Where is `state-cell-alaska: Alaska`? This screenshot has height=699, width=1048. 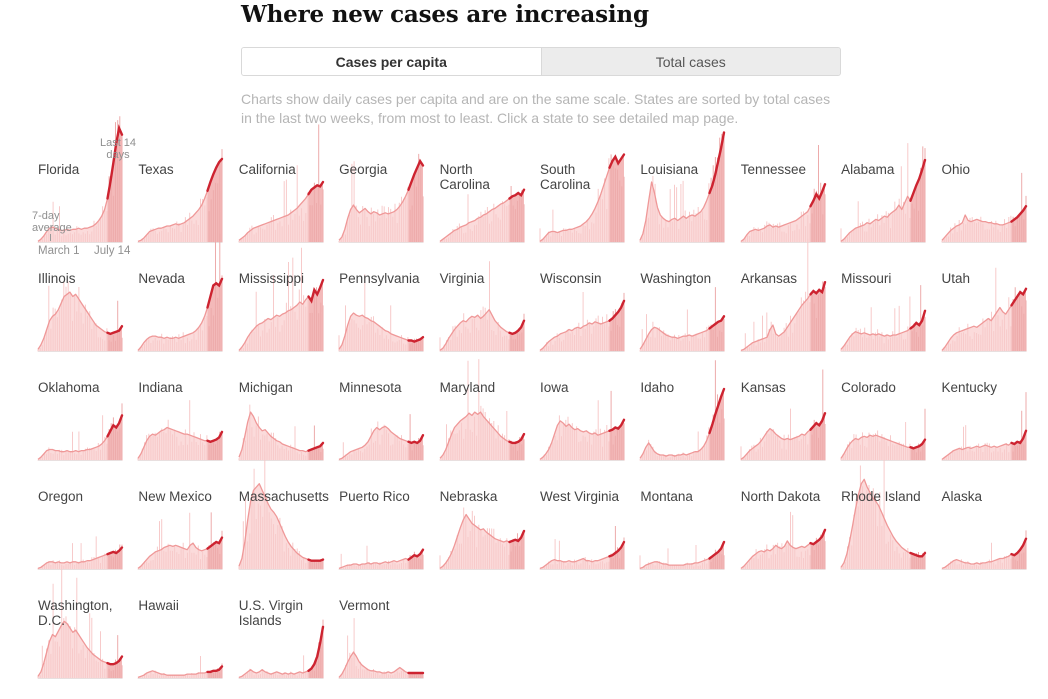
state-cell-alaska: Alaska is located at coordinates (991, 544).